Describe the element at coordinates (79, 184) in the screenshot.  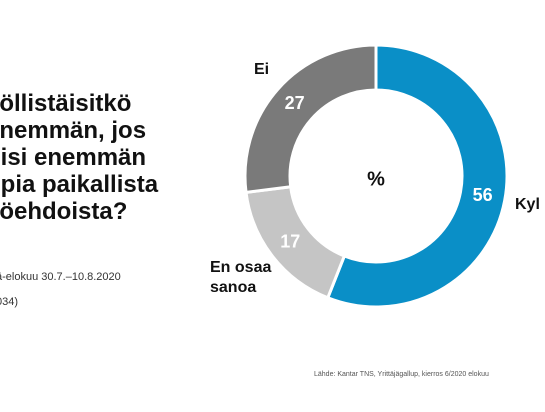
I see `title-line-4: opia paikallista` at that location.